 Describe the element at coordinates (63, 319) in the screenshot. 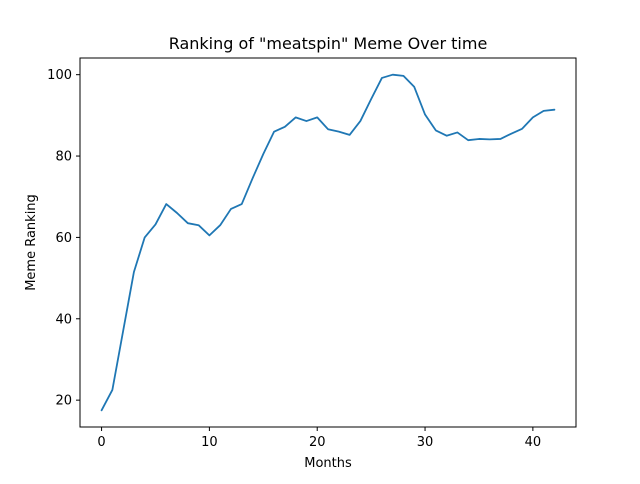

I see `y-tick-label: 40` at that location.